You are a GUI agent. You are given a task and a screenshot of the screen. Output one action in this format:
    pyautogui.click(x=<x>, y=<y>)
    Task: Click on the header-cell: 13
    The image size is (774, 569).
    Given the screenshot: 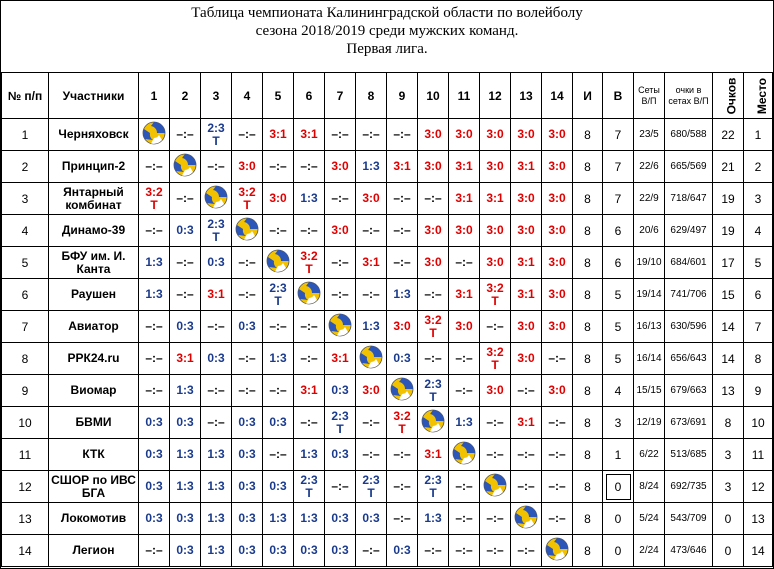 What is the action you would take?
    pyautogui.click(x=526, y=95)
    